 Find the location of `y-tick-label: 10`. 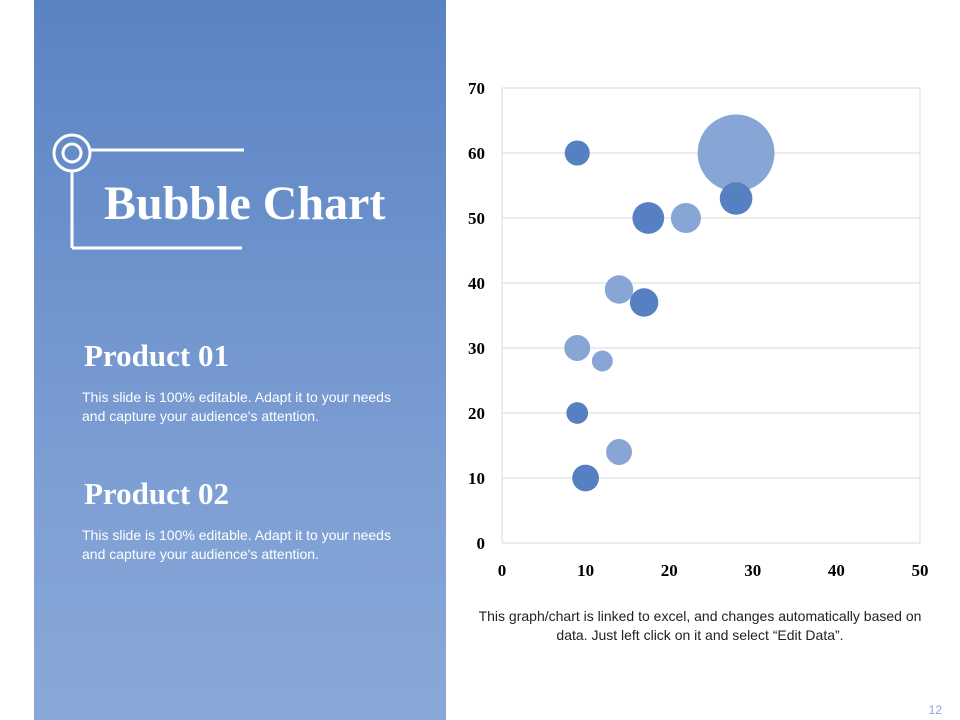

y-tick-label: 10 is located at coordinates (476, 478).